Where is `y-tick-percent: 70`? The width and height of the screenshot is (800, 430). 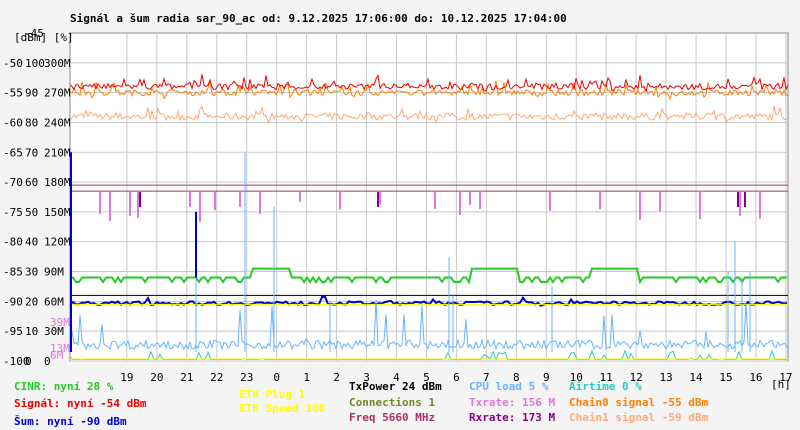
y-tick-percent: 70 is located at coordinates (31, 152).